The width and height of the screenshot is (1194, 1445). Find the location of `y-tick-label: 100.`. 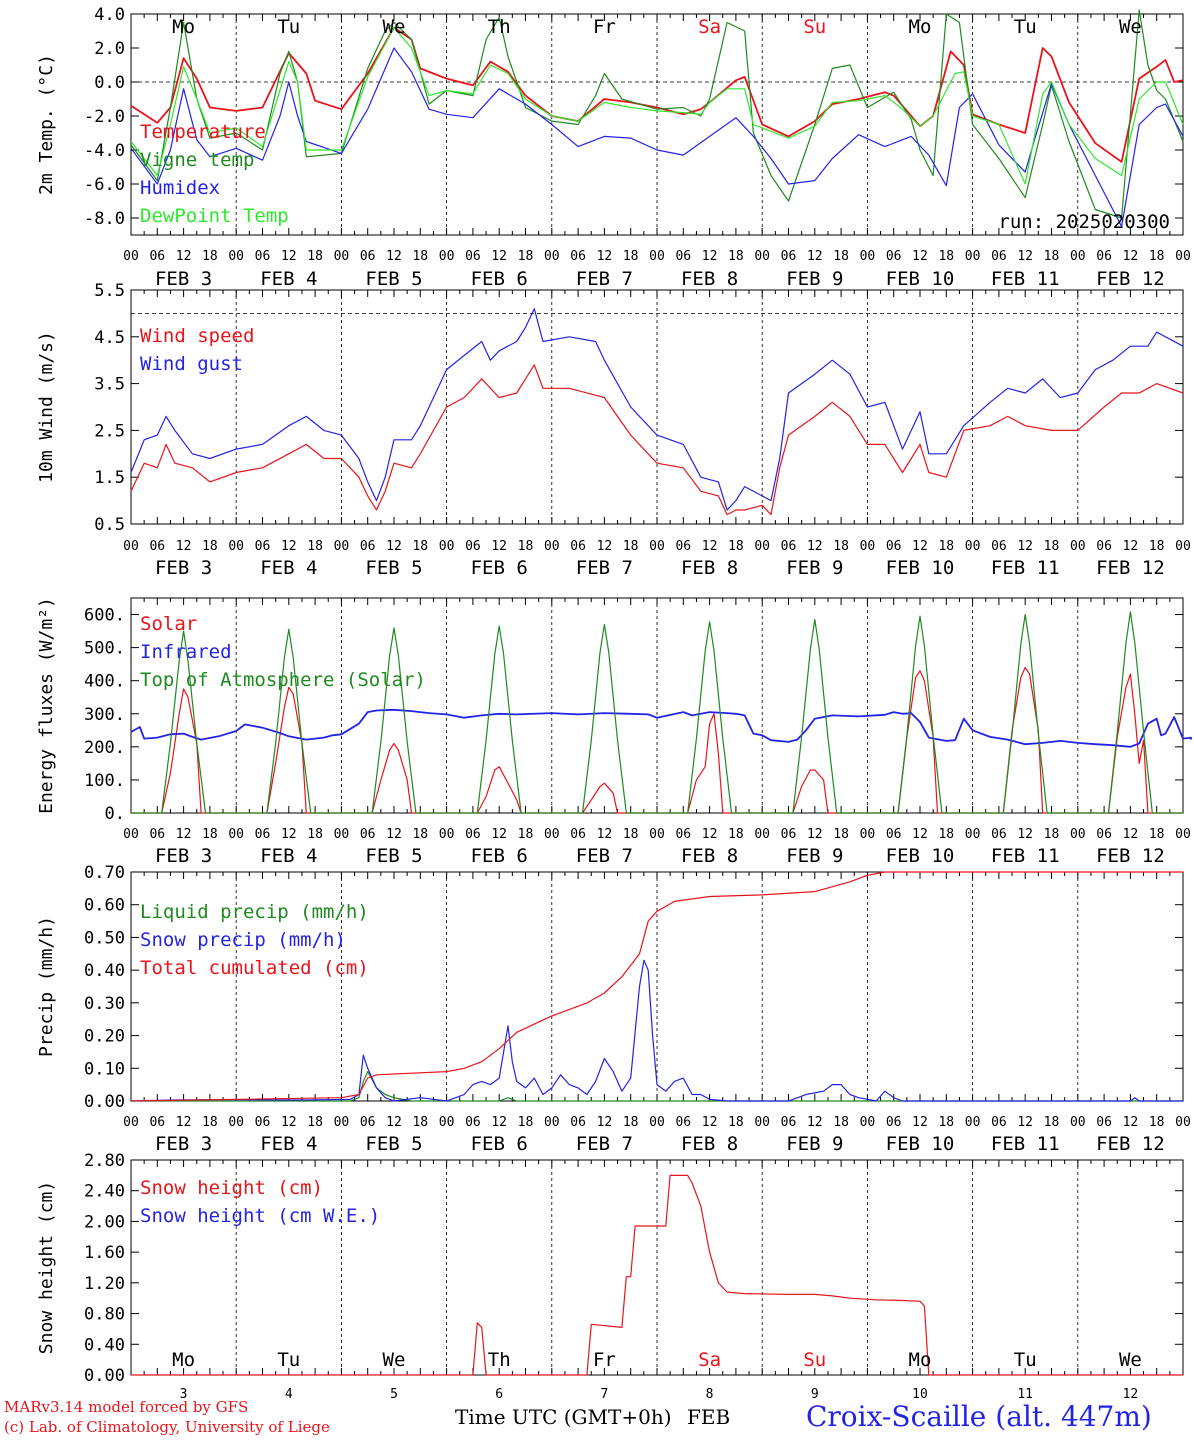

y-tick-label: 100. is located at coordinates (104, 781).